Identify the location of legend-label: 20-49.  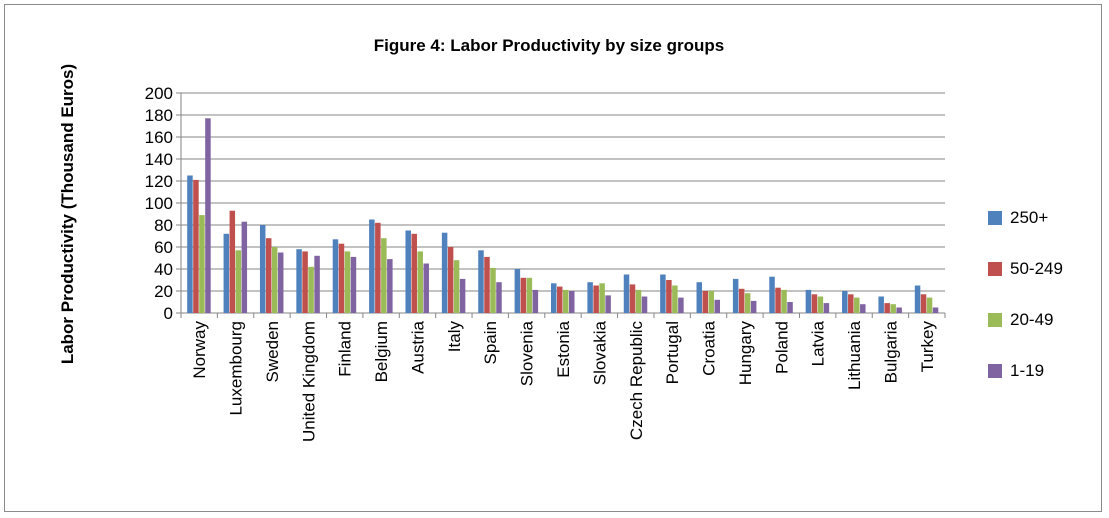
(1032, 319).